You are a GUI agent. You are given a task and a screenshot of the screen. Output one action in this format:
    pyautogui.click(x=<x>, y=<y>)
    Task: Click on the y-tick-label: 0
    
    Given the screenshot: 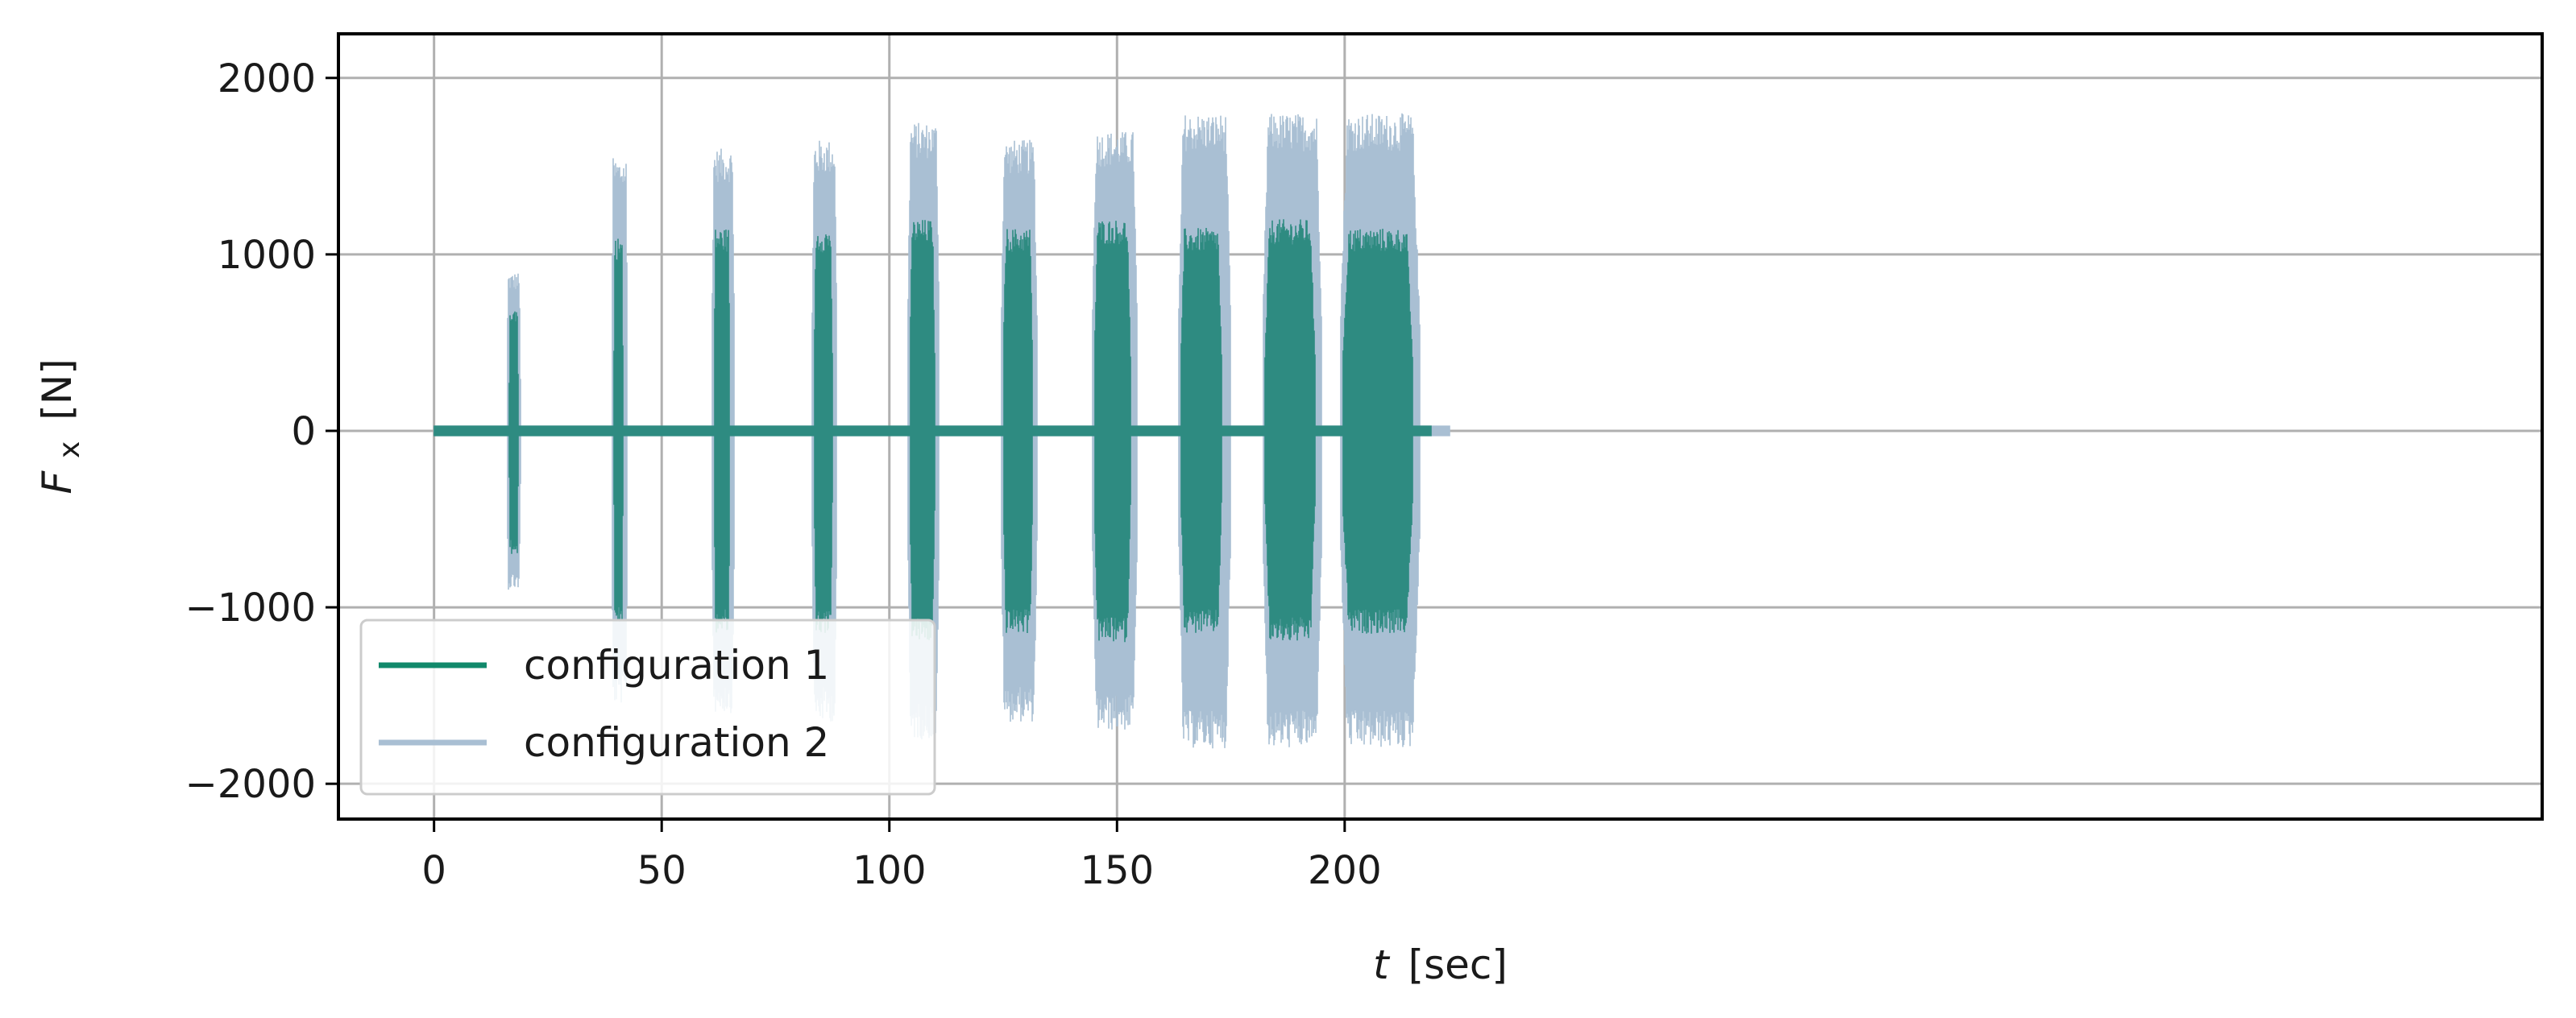 What is the action you would take?
    pyautogui.click(x=303, y=431)
    